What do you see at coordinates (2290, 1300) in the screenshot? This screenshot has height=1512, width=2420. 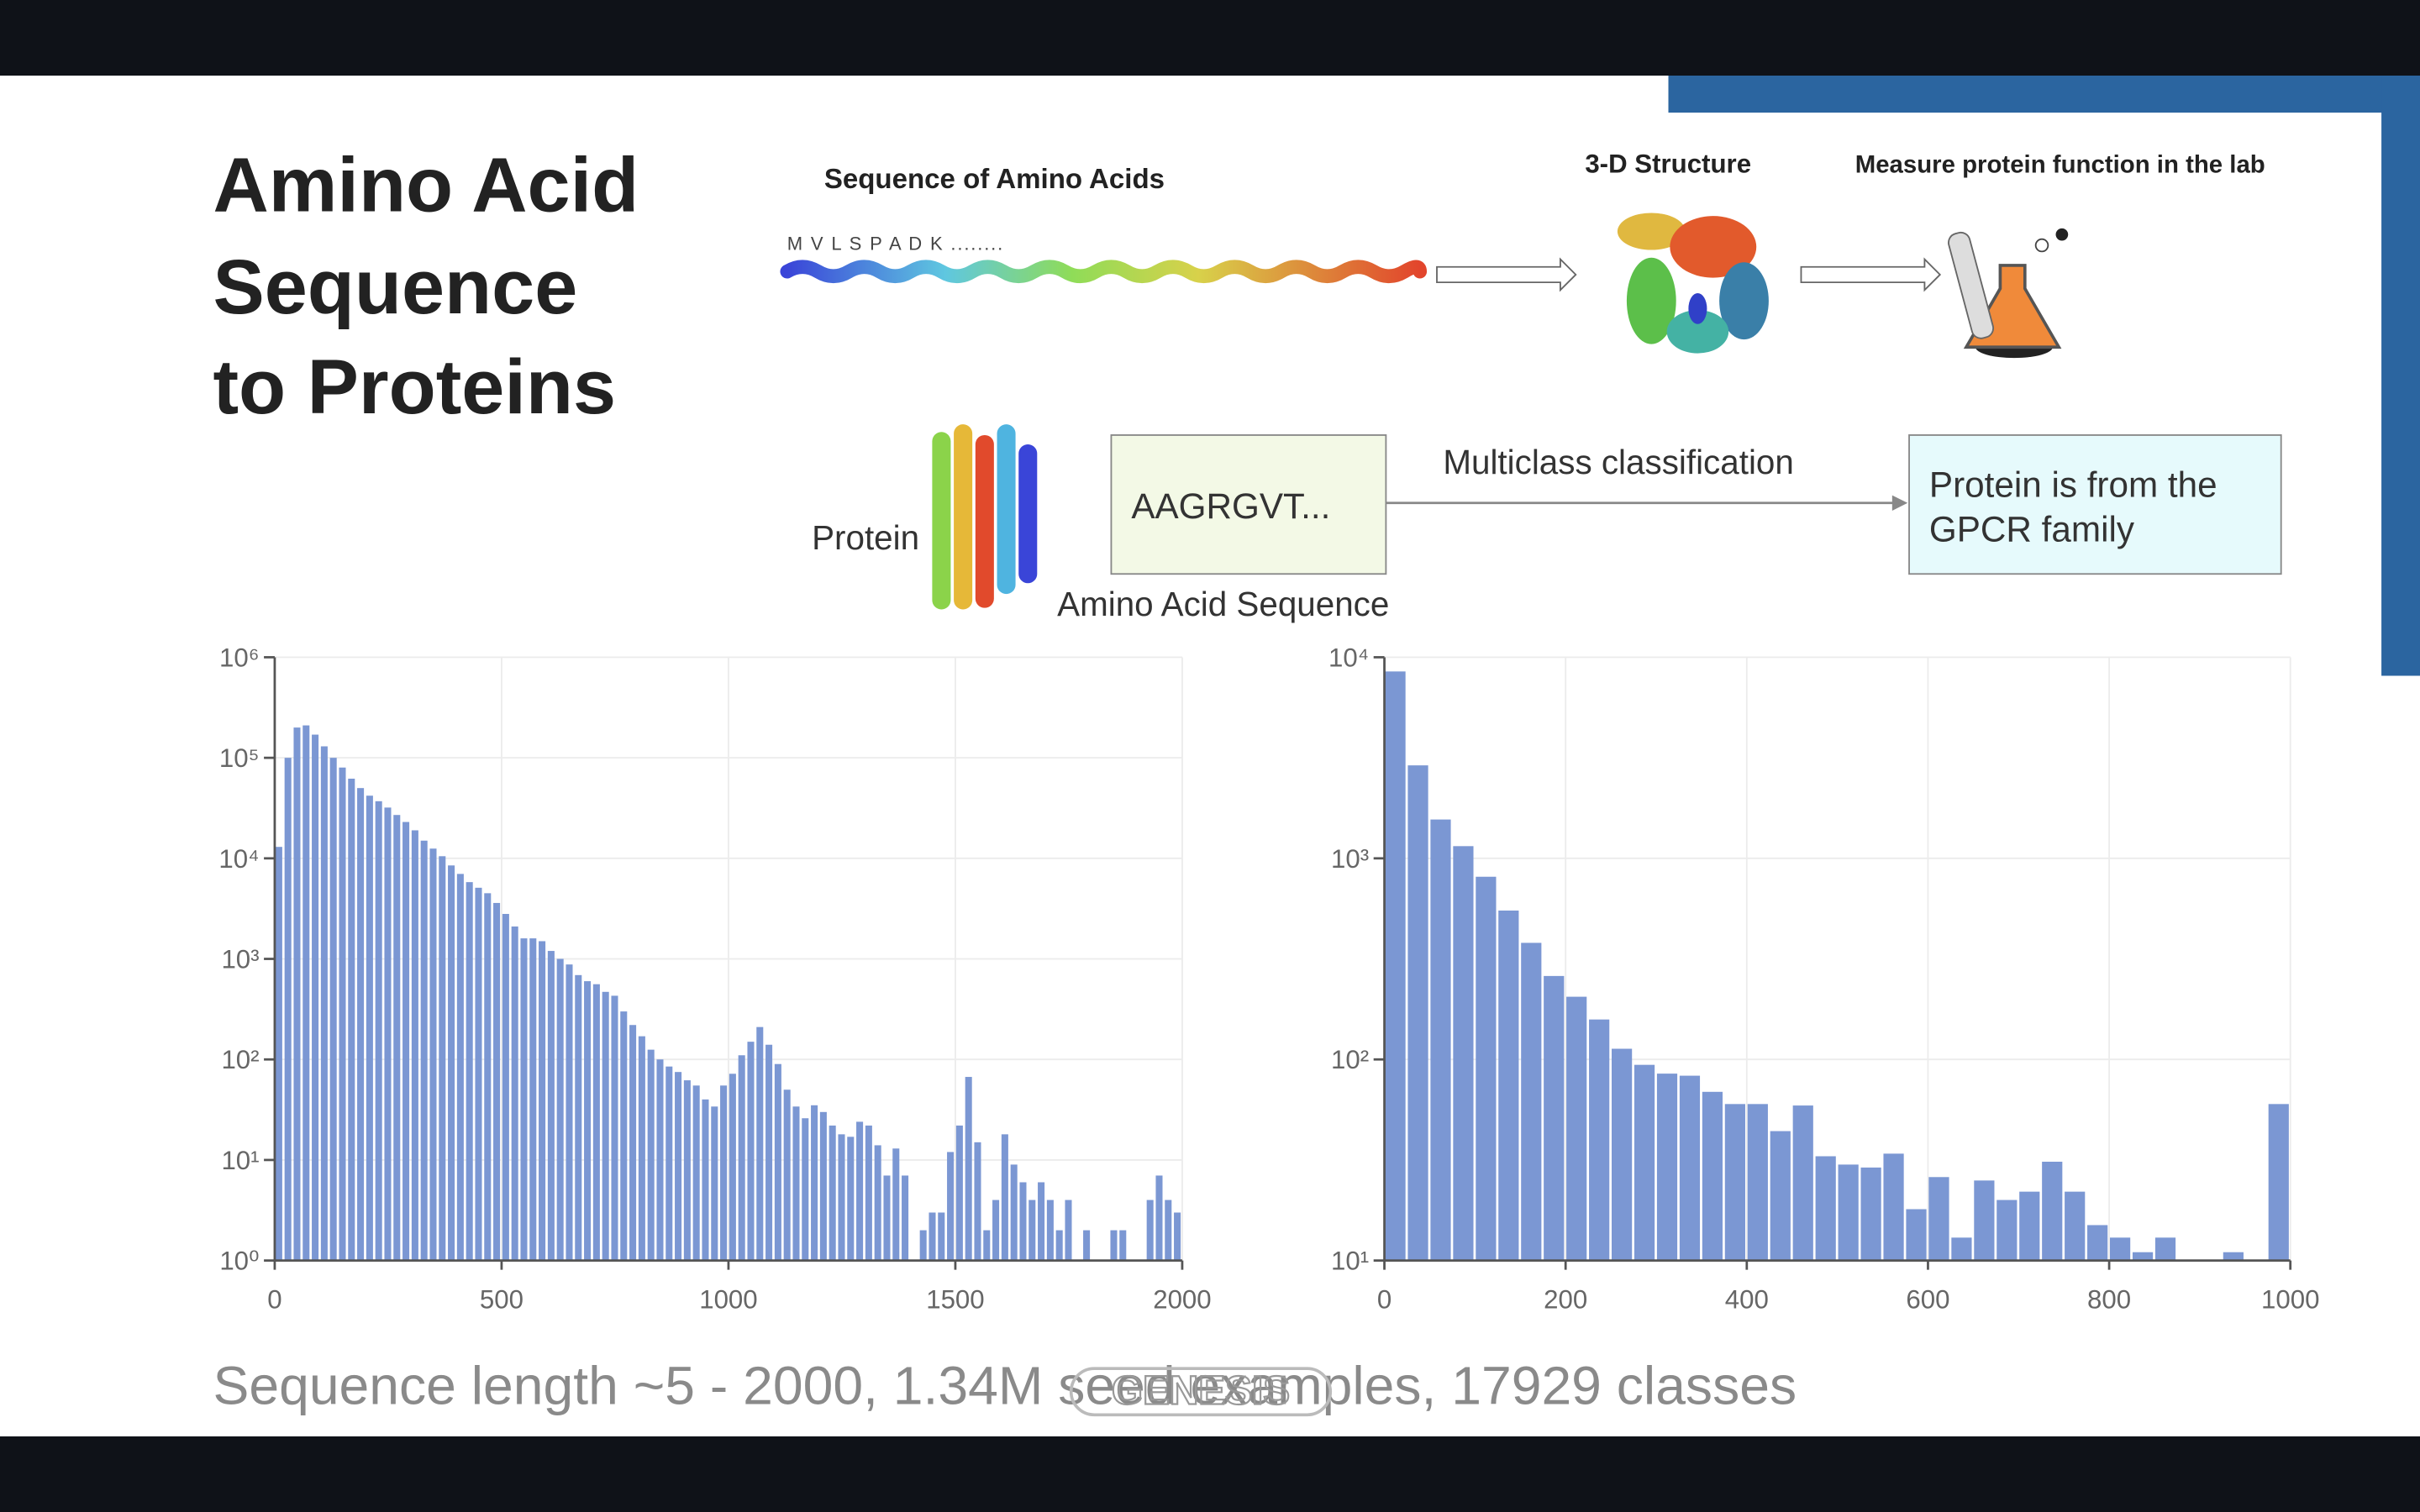 I see `x-tick-label: 1000` at bounding box center [2290, 1300].